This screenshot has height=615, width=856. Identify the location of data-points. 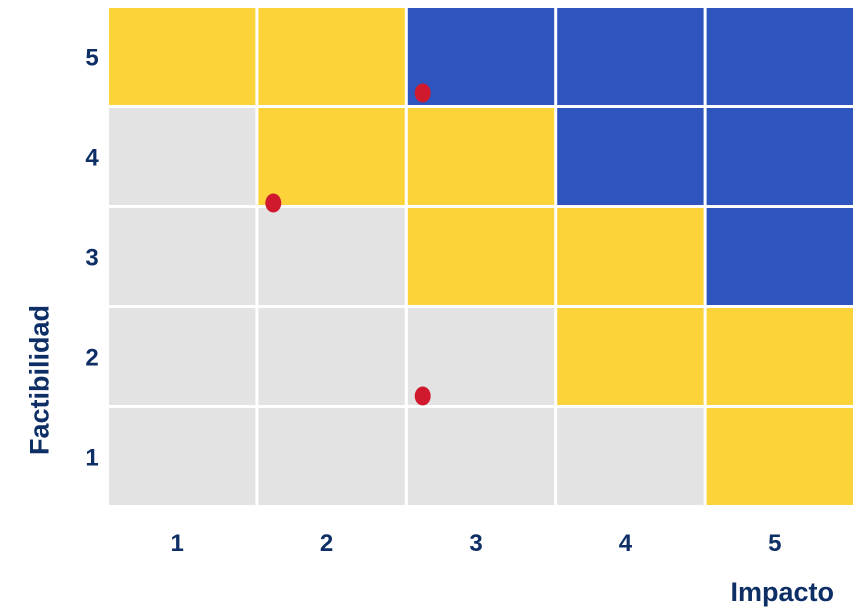
(348, 244).